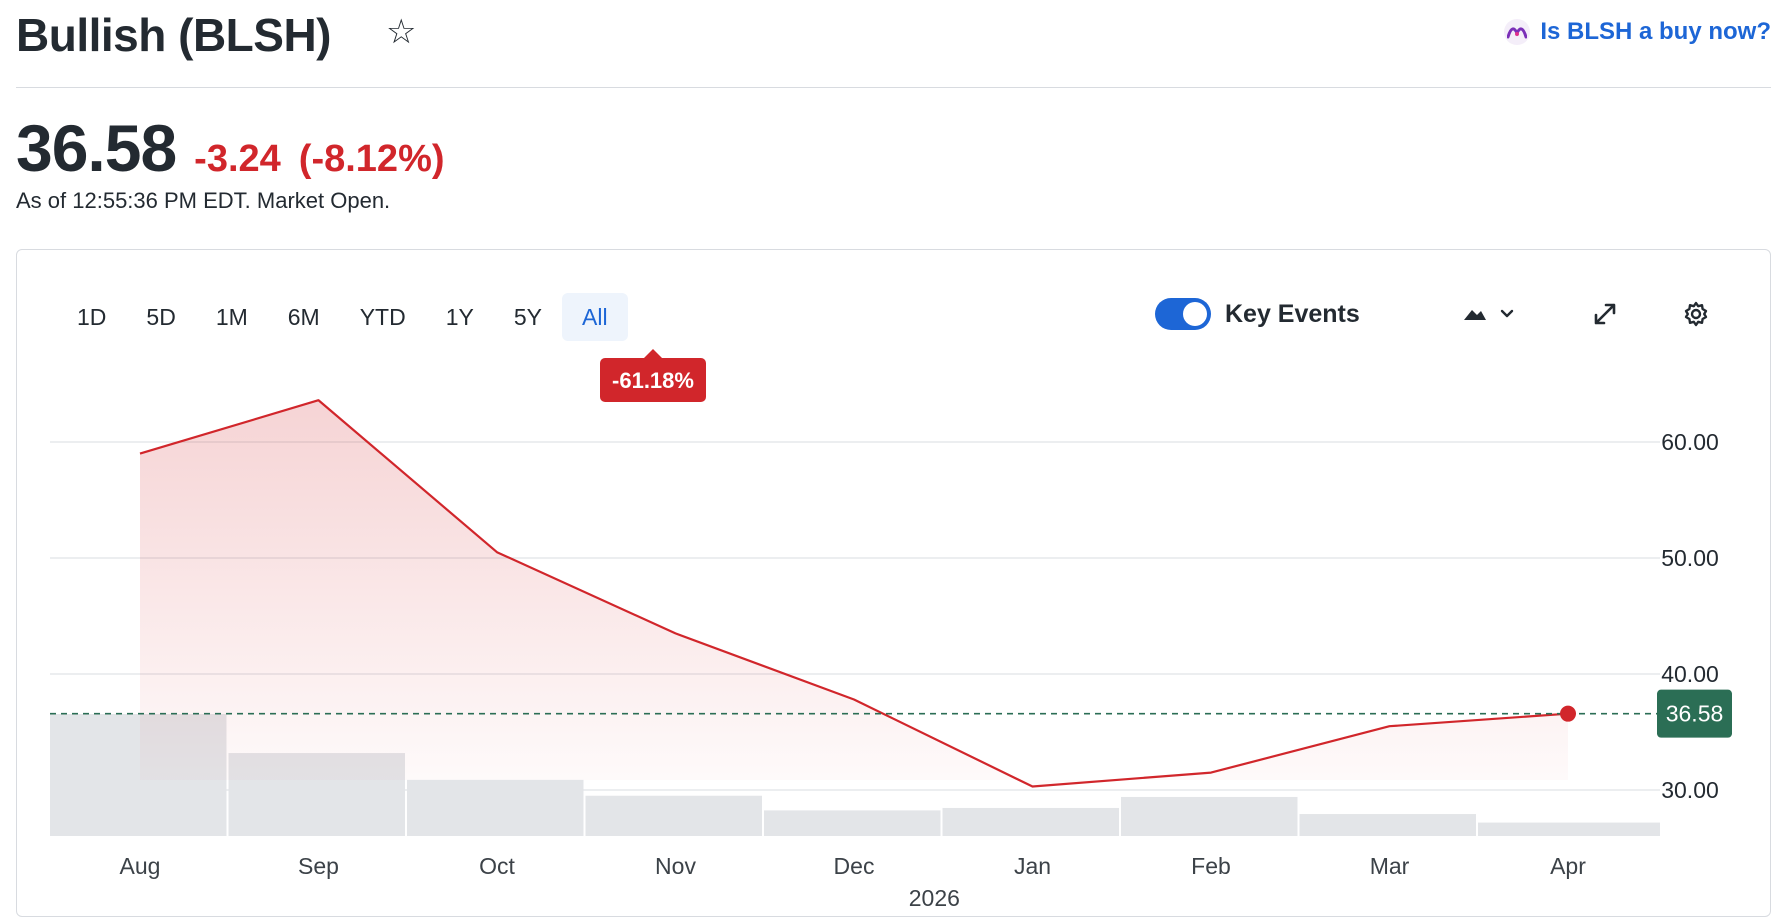 This screenshot has height=924, width=1781. Describe the element at coordinates (203, 200) in the screenshot. I see `market-status: As of 12:55:36 PM EDT. Market Open.` at that location.